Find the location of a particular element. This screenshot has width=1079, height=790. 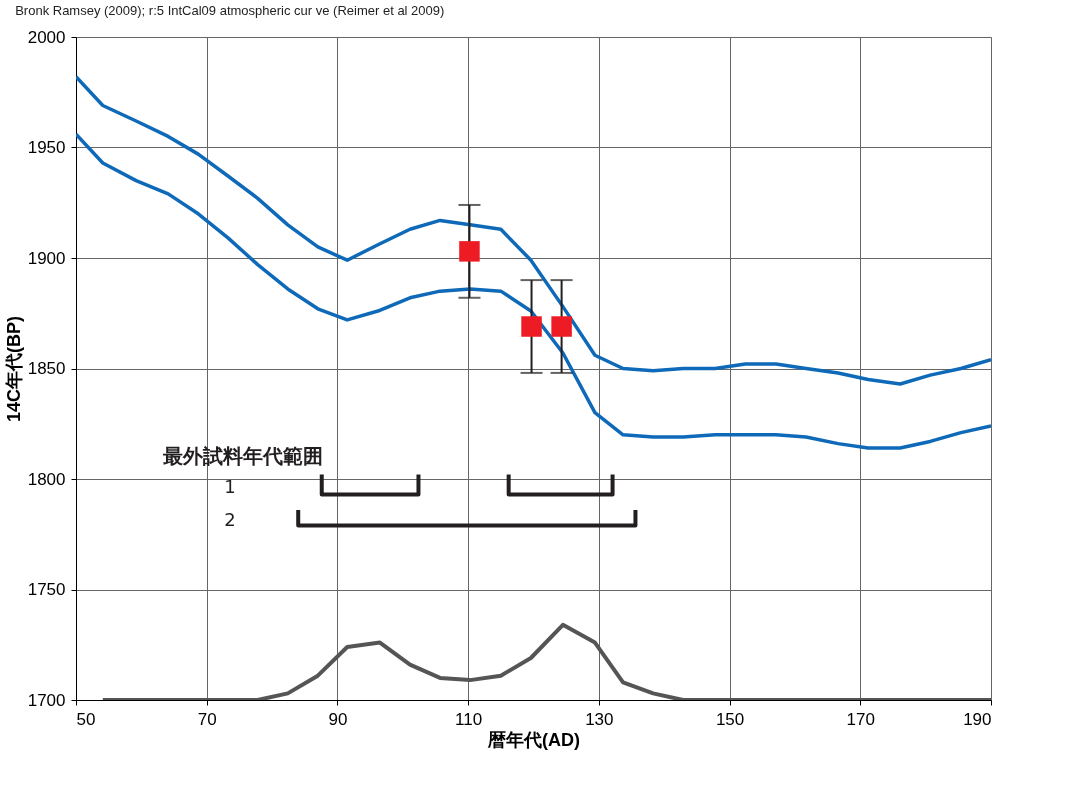

y-tick-label: 1900 is located at coordinates (46, 258).